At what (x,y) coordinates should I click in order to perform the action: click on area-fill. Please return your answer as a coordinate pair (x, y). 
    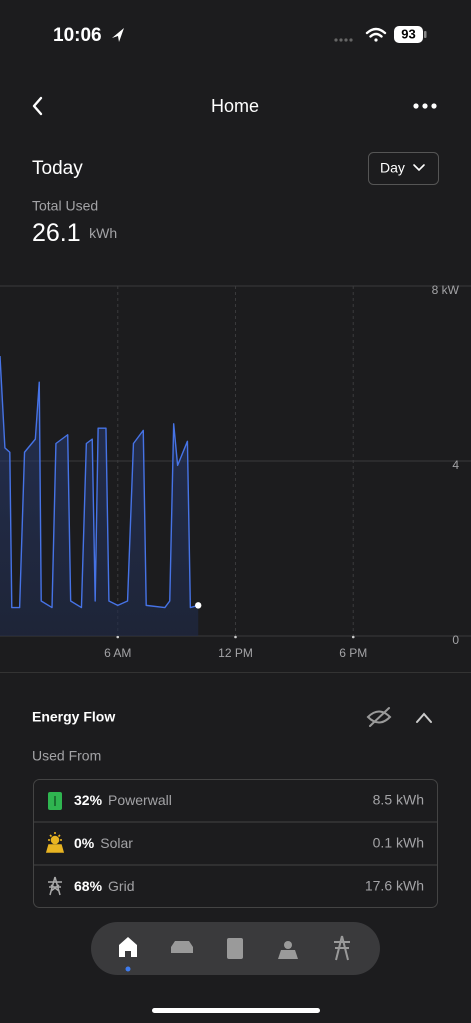
    Looking at the image, I should click on (99, 496).